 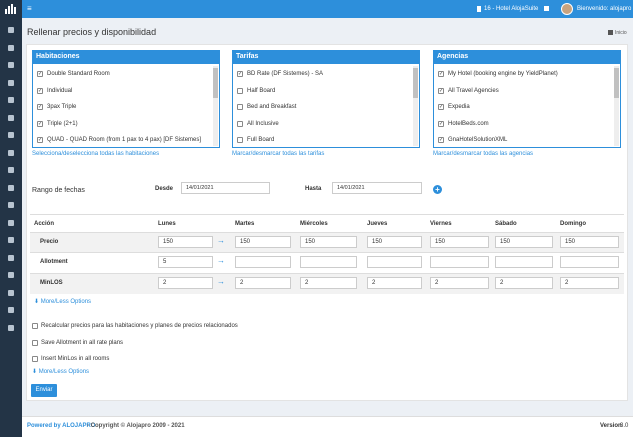 I want to click on select-all-link: Marcar/desmarcar todas las agencias, so click(x=483, y=154).